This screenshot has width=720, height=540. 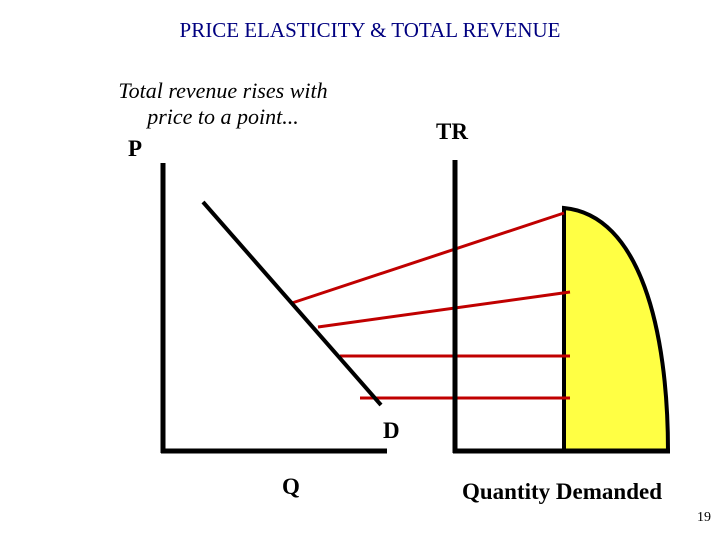 What do you see at coordinates (135, 148) in the screenshot?
I see `price-axis-label: P` at bounding box center [135, 148].